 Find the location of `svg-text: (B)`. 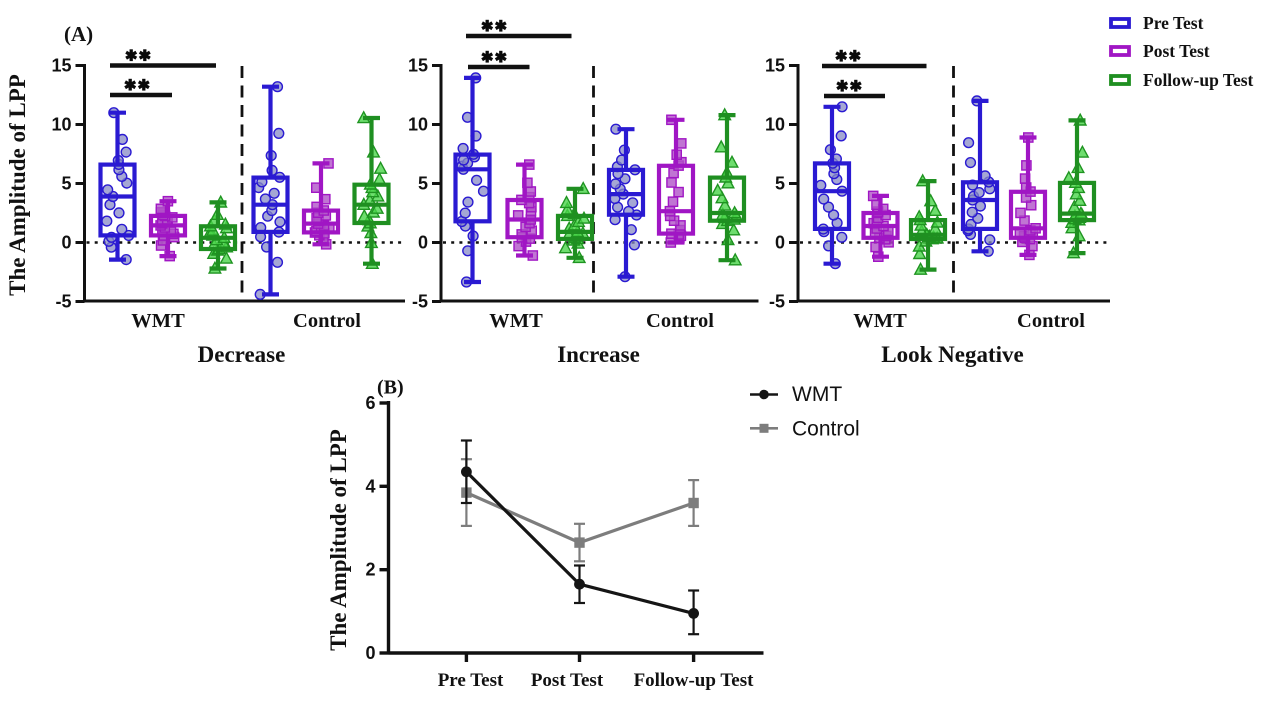

svg-text: (B) is located at coordinates (390, 388).